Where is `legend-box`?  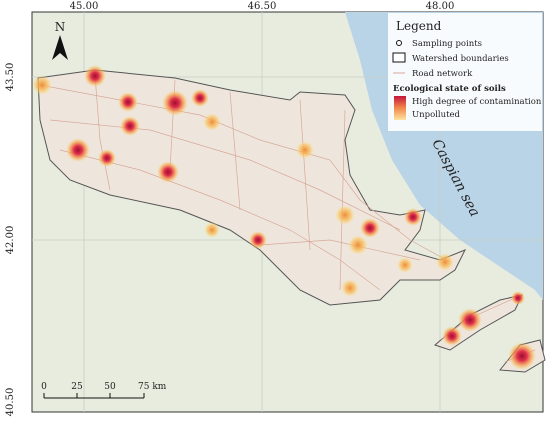 legend-box is located at coordinates (465, 72).